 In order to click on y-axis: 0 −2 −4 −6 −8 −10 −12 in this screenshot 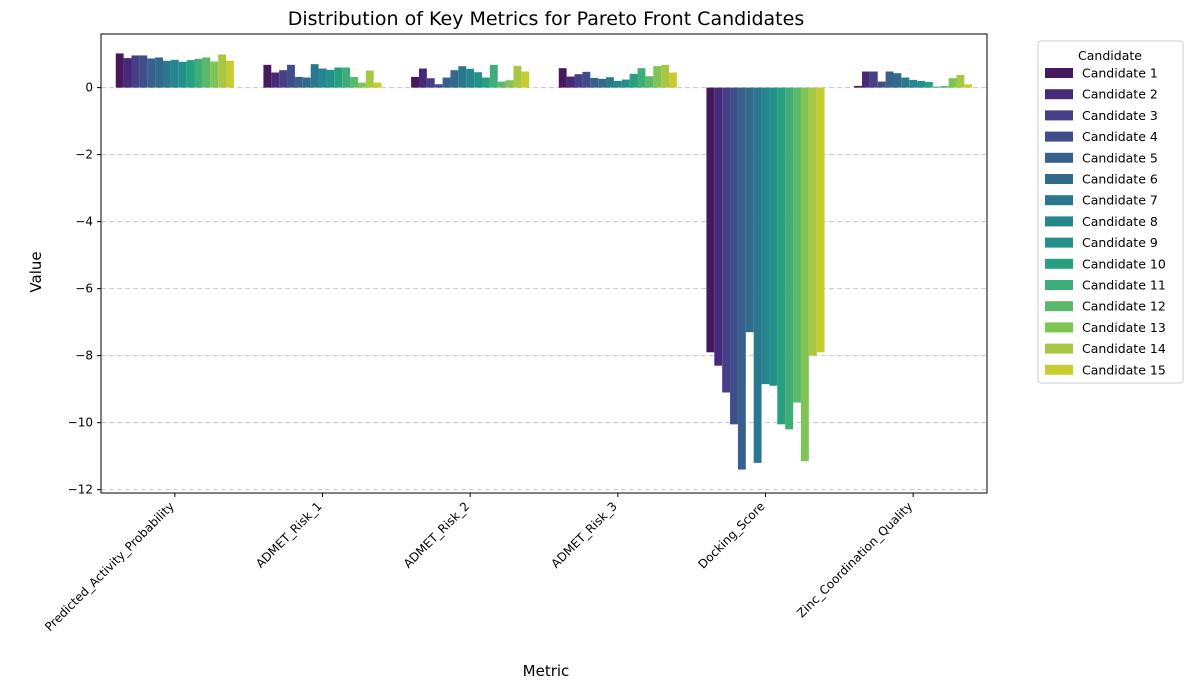, I will do `click(84, 289)`.